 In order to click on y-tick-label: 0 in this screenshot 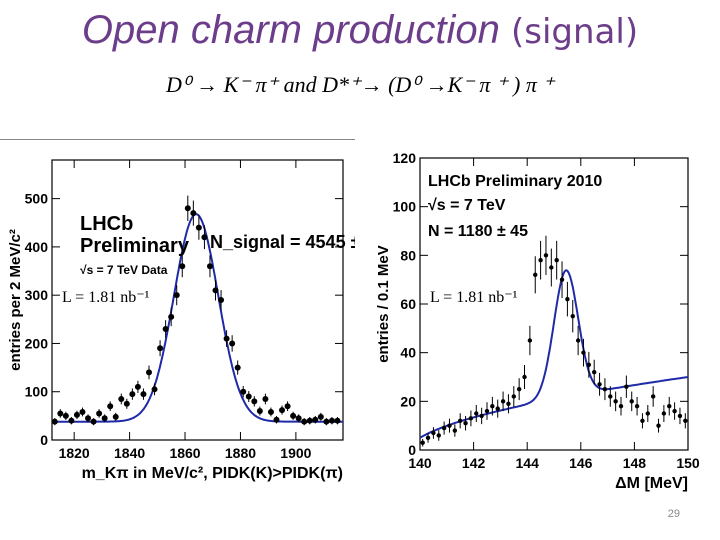, I will do `click(44, 440)`.